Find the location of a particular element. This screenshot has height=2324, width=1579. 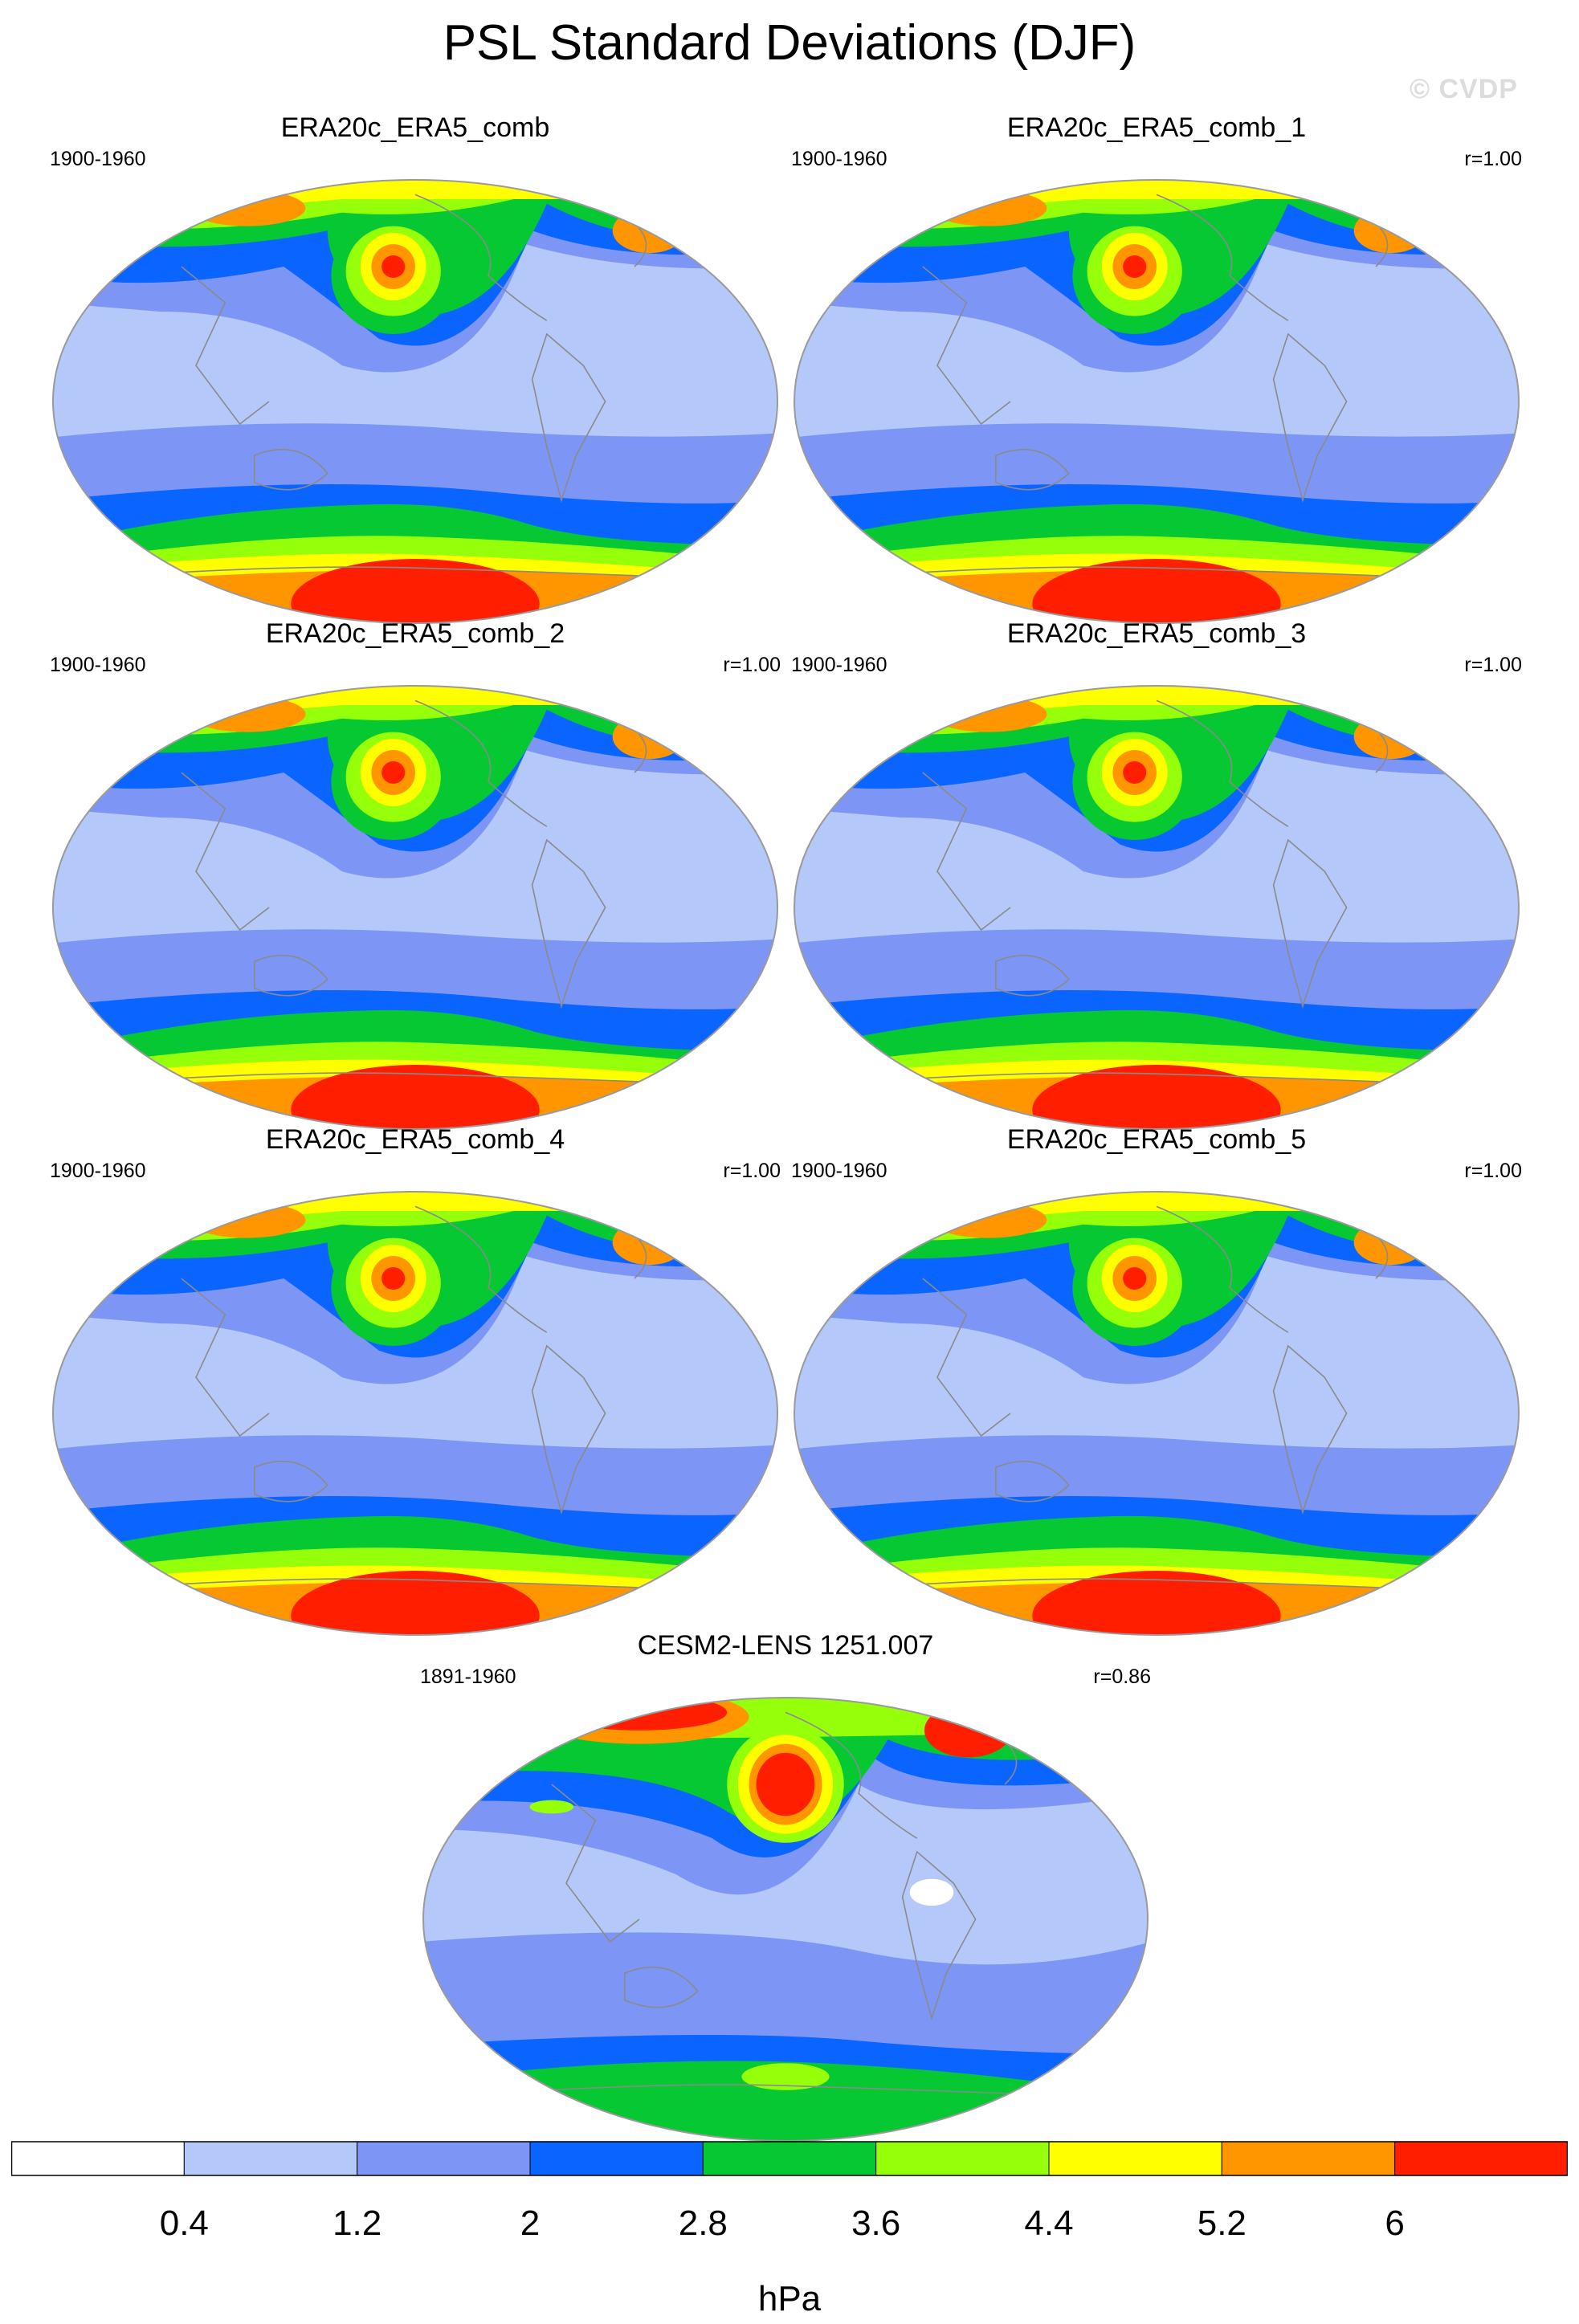

panel-title: ERA20c_ERA5_comb is located at coordinates (415, 128).